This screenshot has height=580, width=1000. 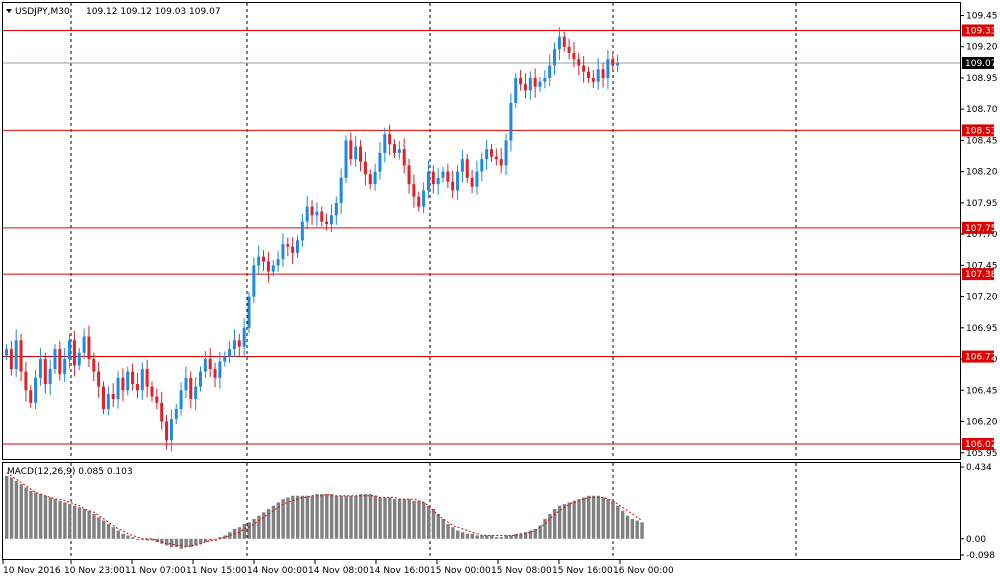 I want to click on time-label-2: 11 Nov 07:00, so click(x=155, y=571).